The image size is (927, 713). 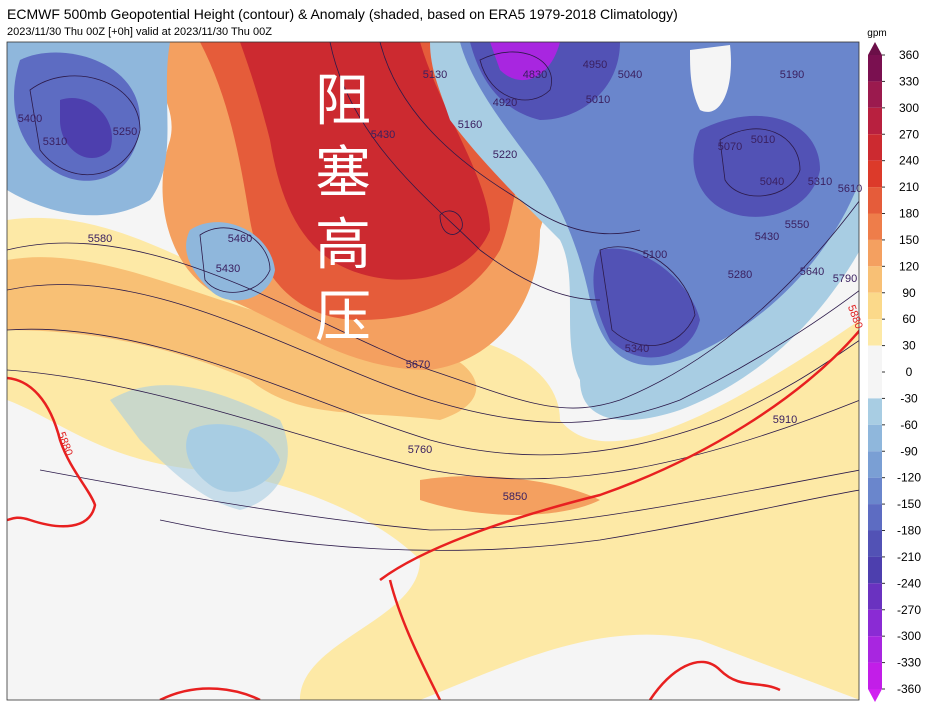 What do you see at coordinates (100, 239) in the screenshot?
I see `contour-label: 5580` at bounding box center [100, 239].